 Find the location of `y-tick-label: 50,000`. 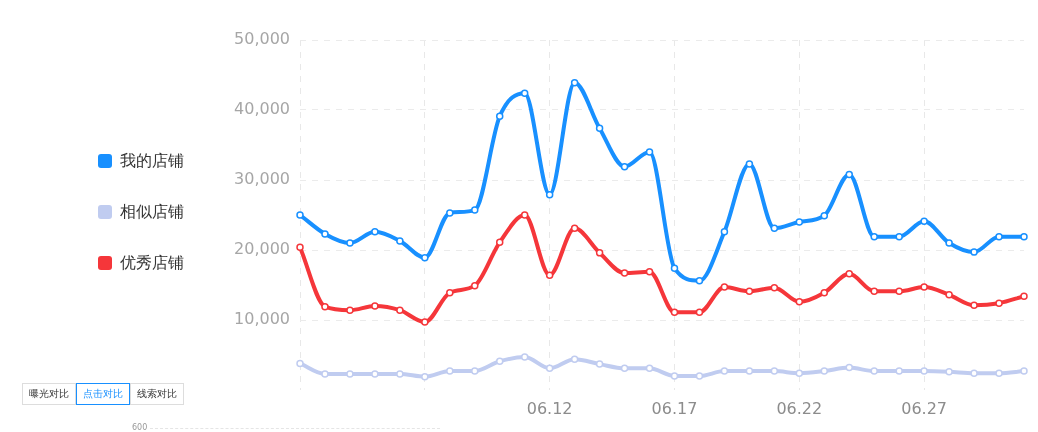

y-tick-label: 50,000 is located at coordinates (262, 39).